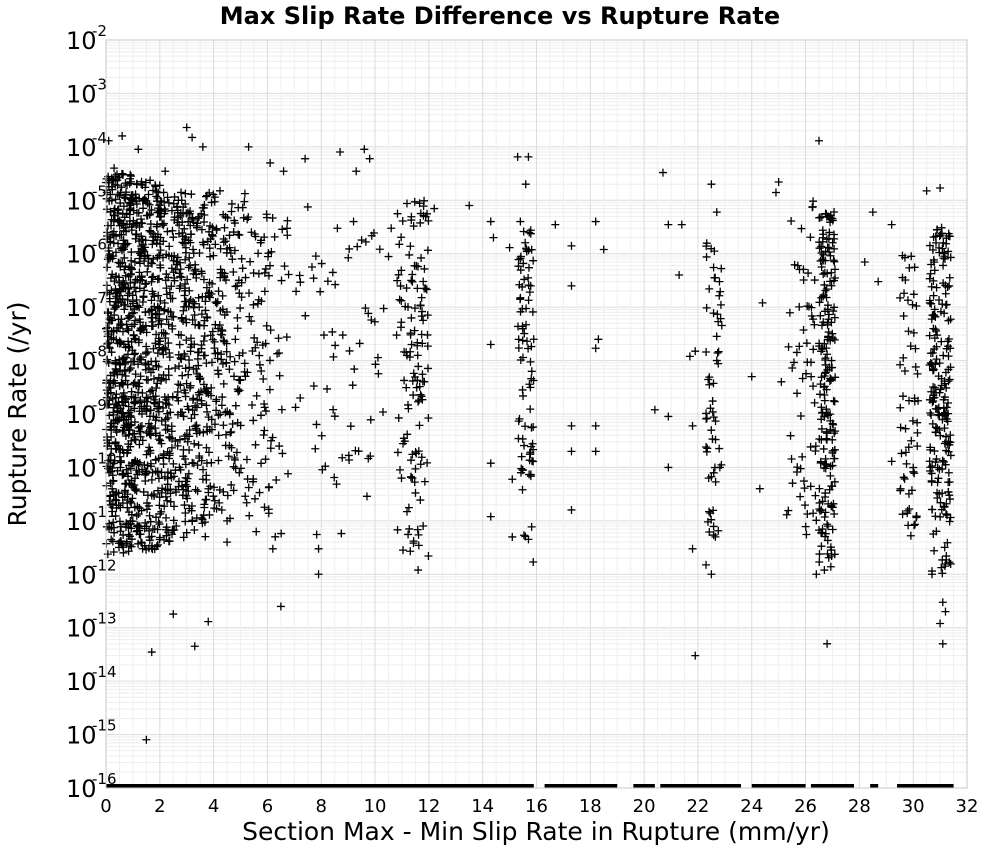  I want to click on x-tick-label: 22, so click(697, 806).